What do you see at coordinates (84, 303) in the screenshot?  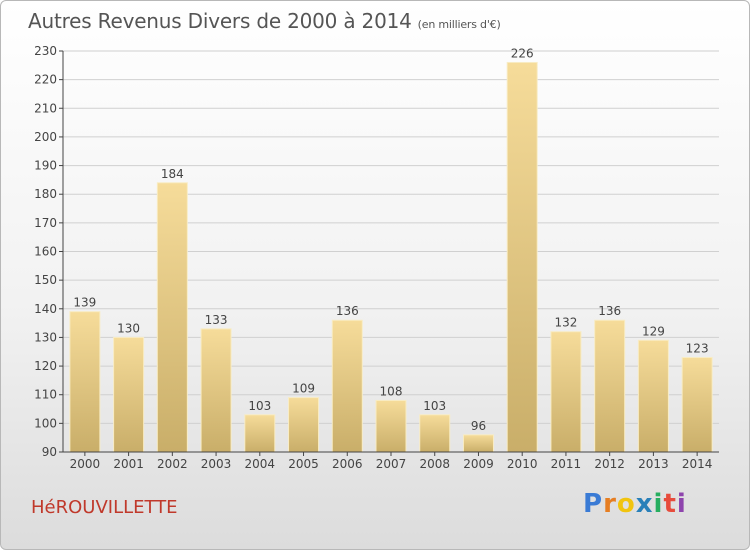 I see `bar-value-label: 139` at bounding box center [84, 303].